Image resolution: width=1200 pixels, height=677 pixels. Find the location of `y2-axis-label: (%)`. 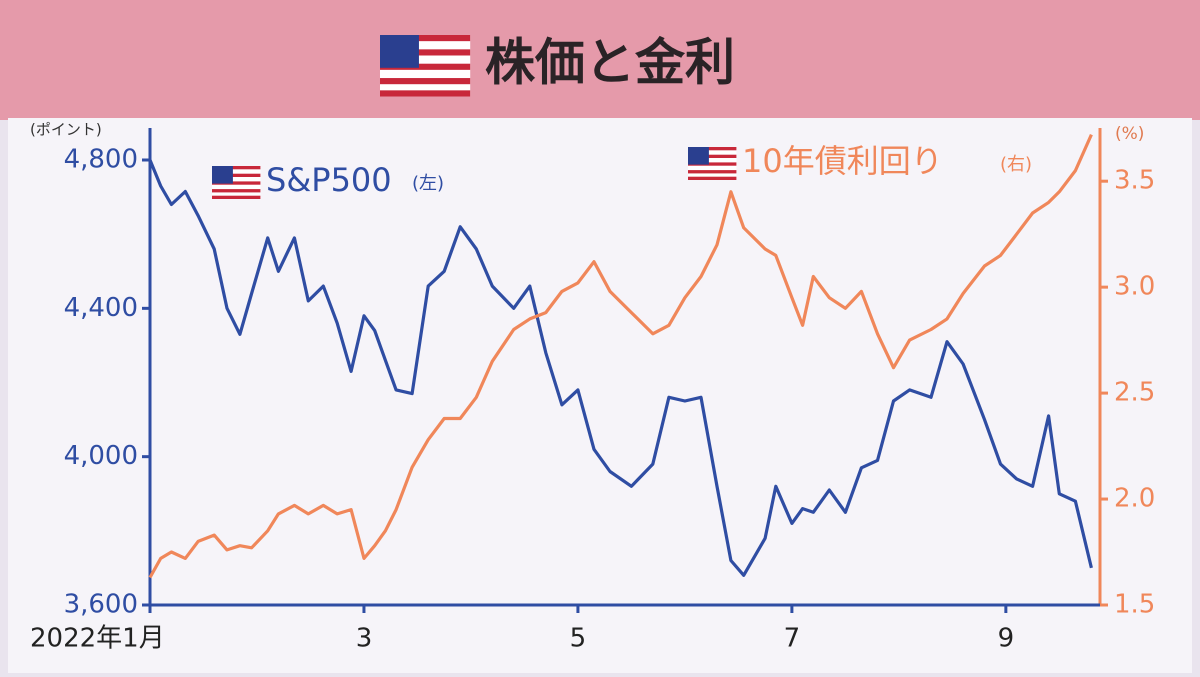

y2-axis-label: (%) is located at coordinates (1129, 134).